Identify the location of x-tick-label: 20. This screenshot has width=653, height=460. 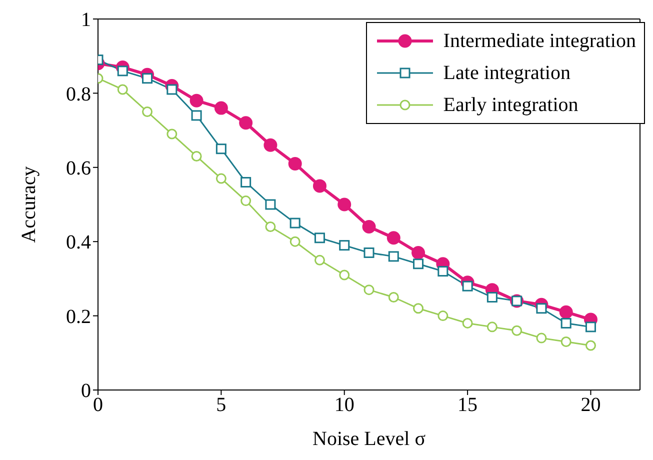
(590, 405).